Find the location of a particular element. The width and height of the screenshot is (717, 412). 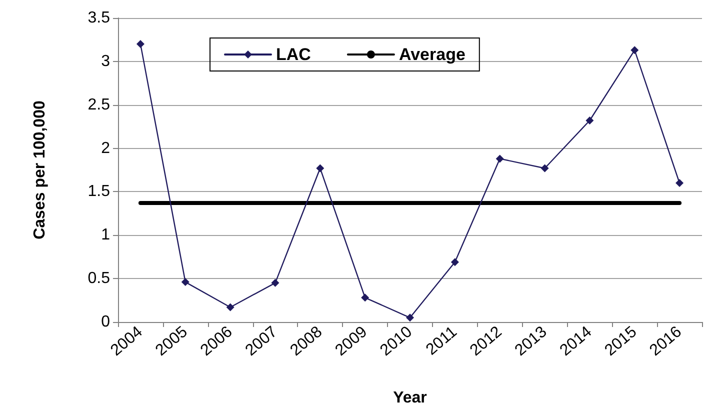

y-tick-label: 2 is located at coordinates (105, 148).